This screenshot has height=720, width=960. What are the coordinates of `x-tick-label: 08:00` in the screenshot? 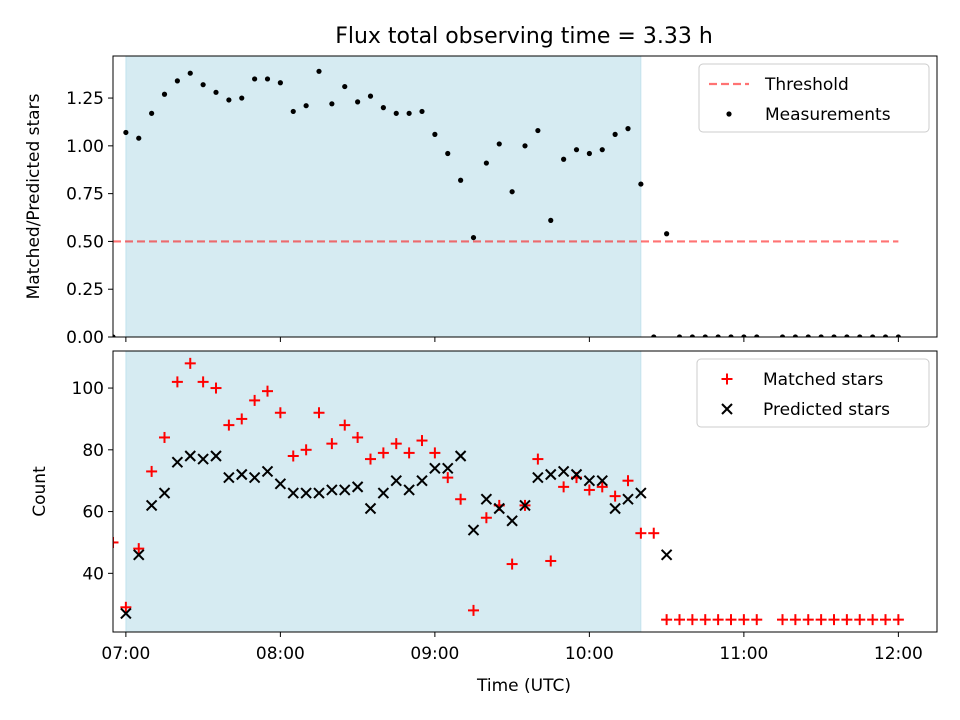 It's located at (280, 654).